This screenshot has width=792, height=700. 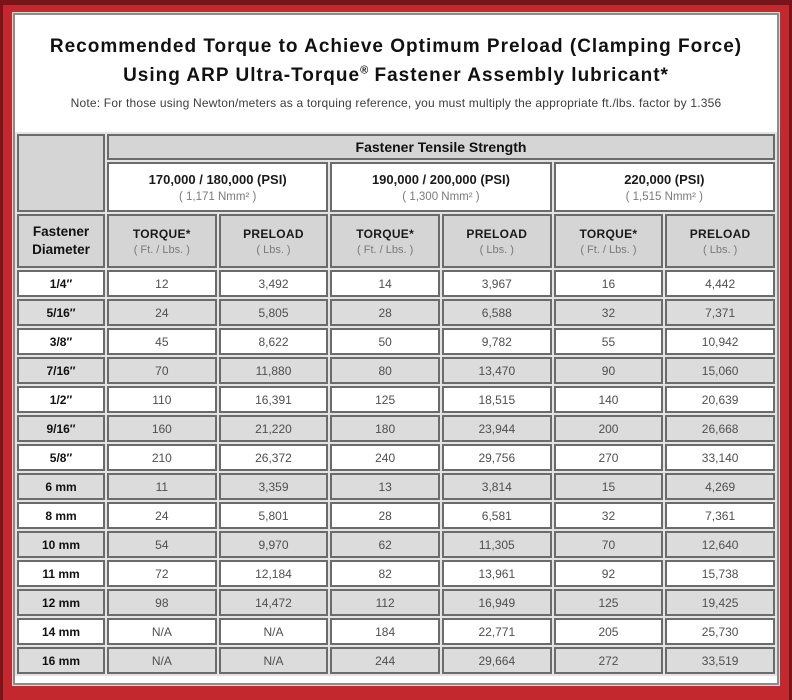 I want to click on torque-header-cell: TORQUE* ( Ft. / Lbs. ), so click(x=162, y=241).